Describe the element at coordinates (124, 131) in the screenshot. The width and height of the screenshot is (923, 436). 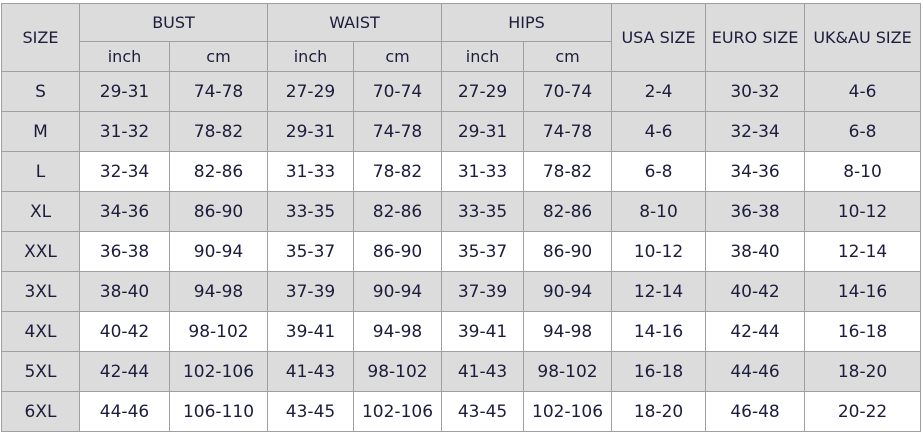
I see `value-cell: 31-32` at that location.